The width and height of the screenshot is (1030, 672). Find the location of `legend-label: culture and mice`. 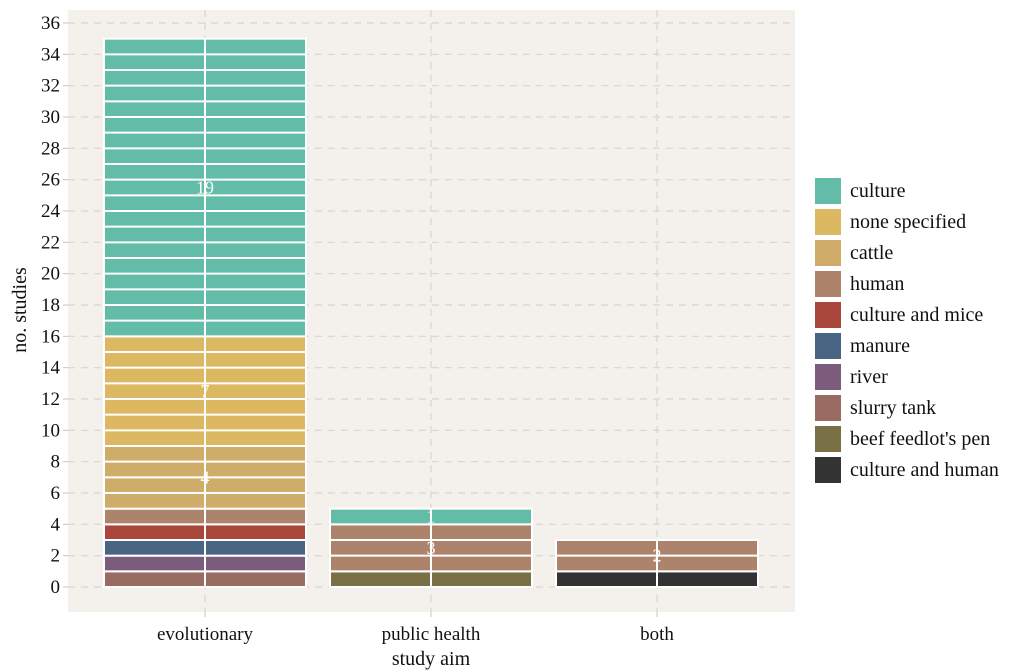

legend-label: culture and mice is located at coordinates (916, 315).